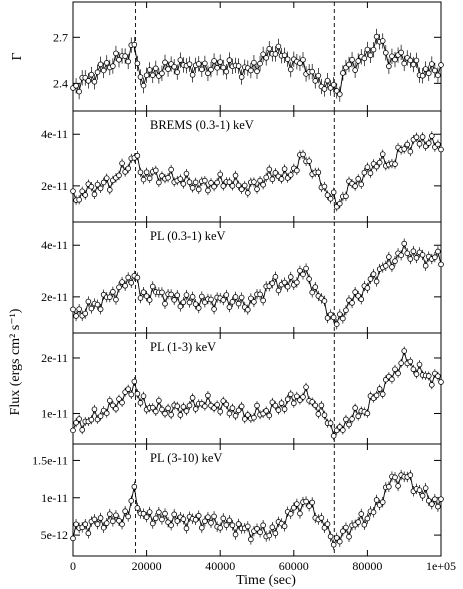  I want to click on x-tick-label: 20000, so click(147, 566).